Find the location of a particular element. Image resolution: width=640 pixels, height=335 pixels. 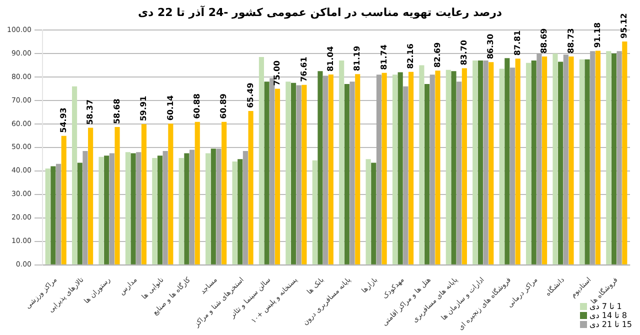

data-label: 82.16 is located at coordinates (411, 56).